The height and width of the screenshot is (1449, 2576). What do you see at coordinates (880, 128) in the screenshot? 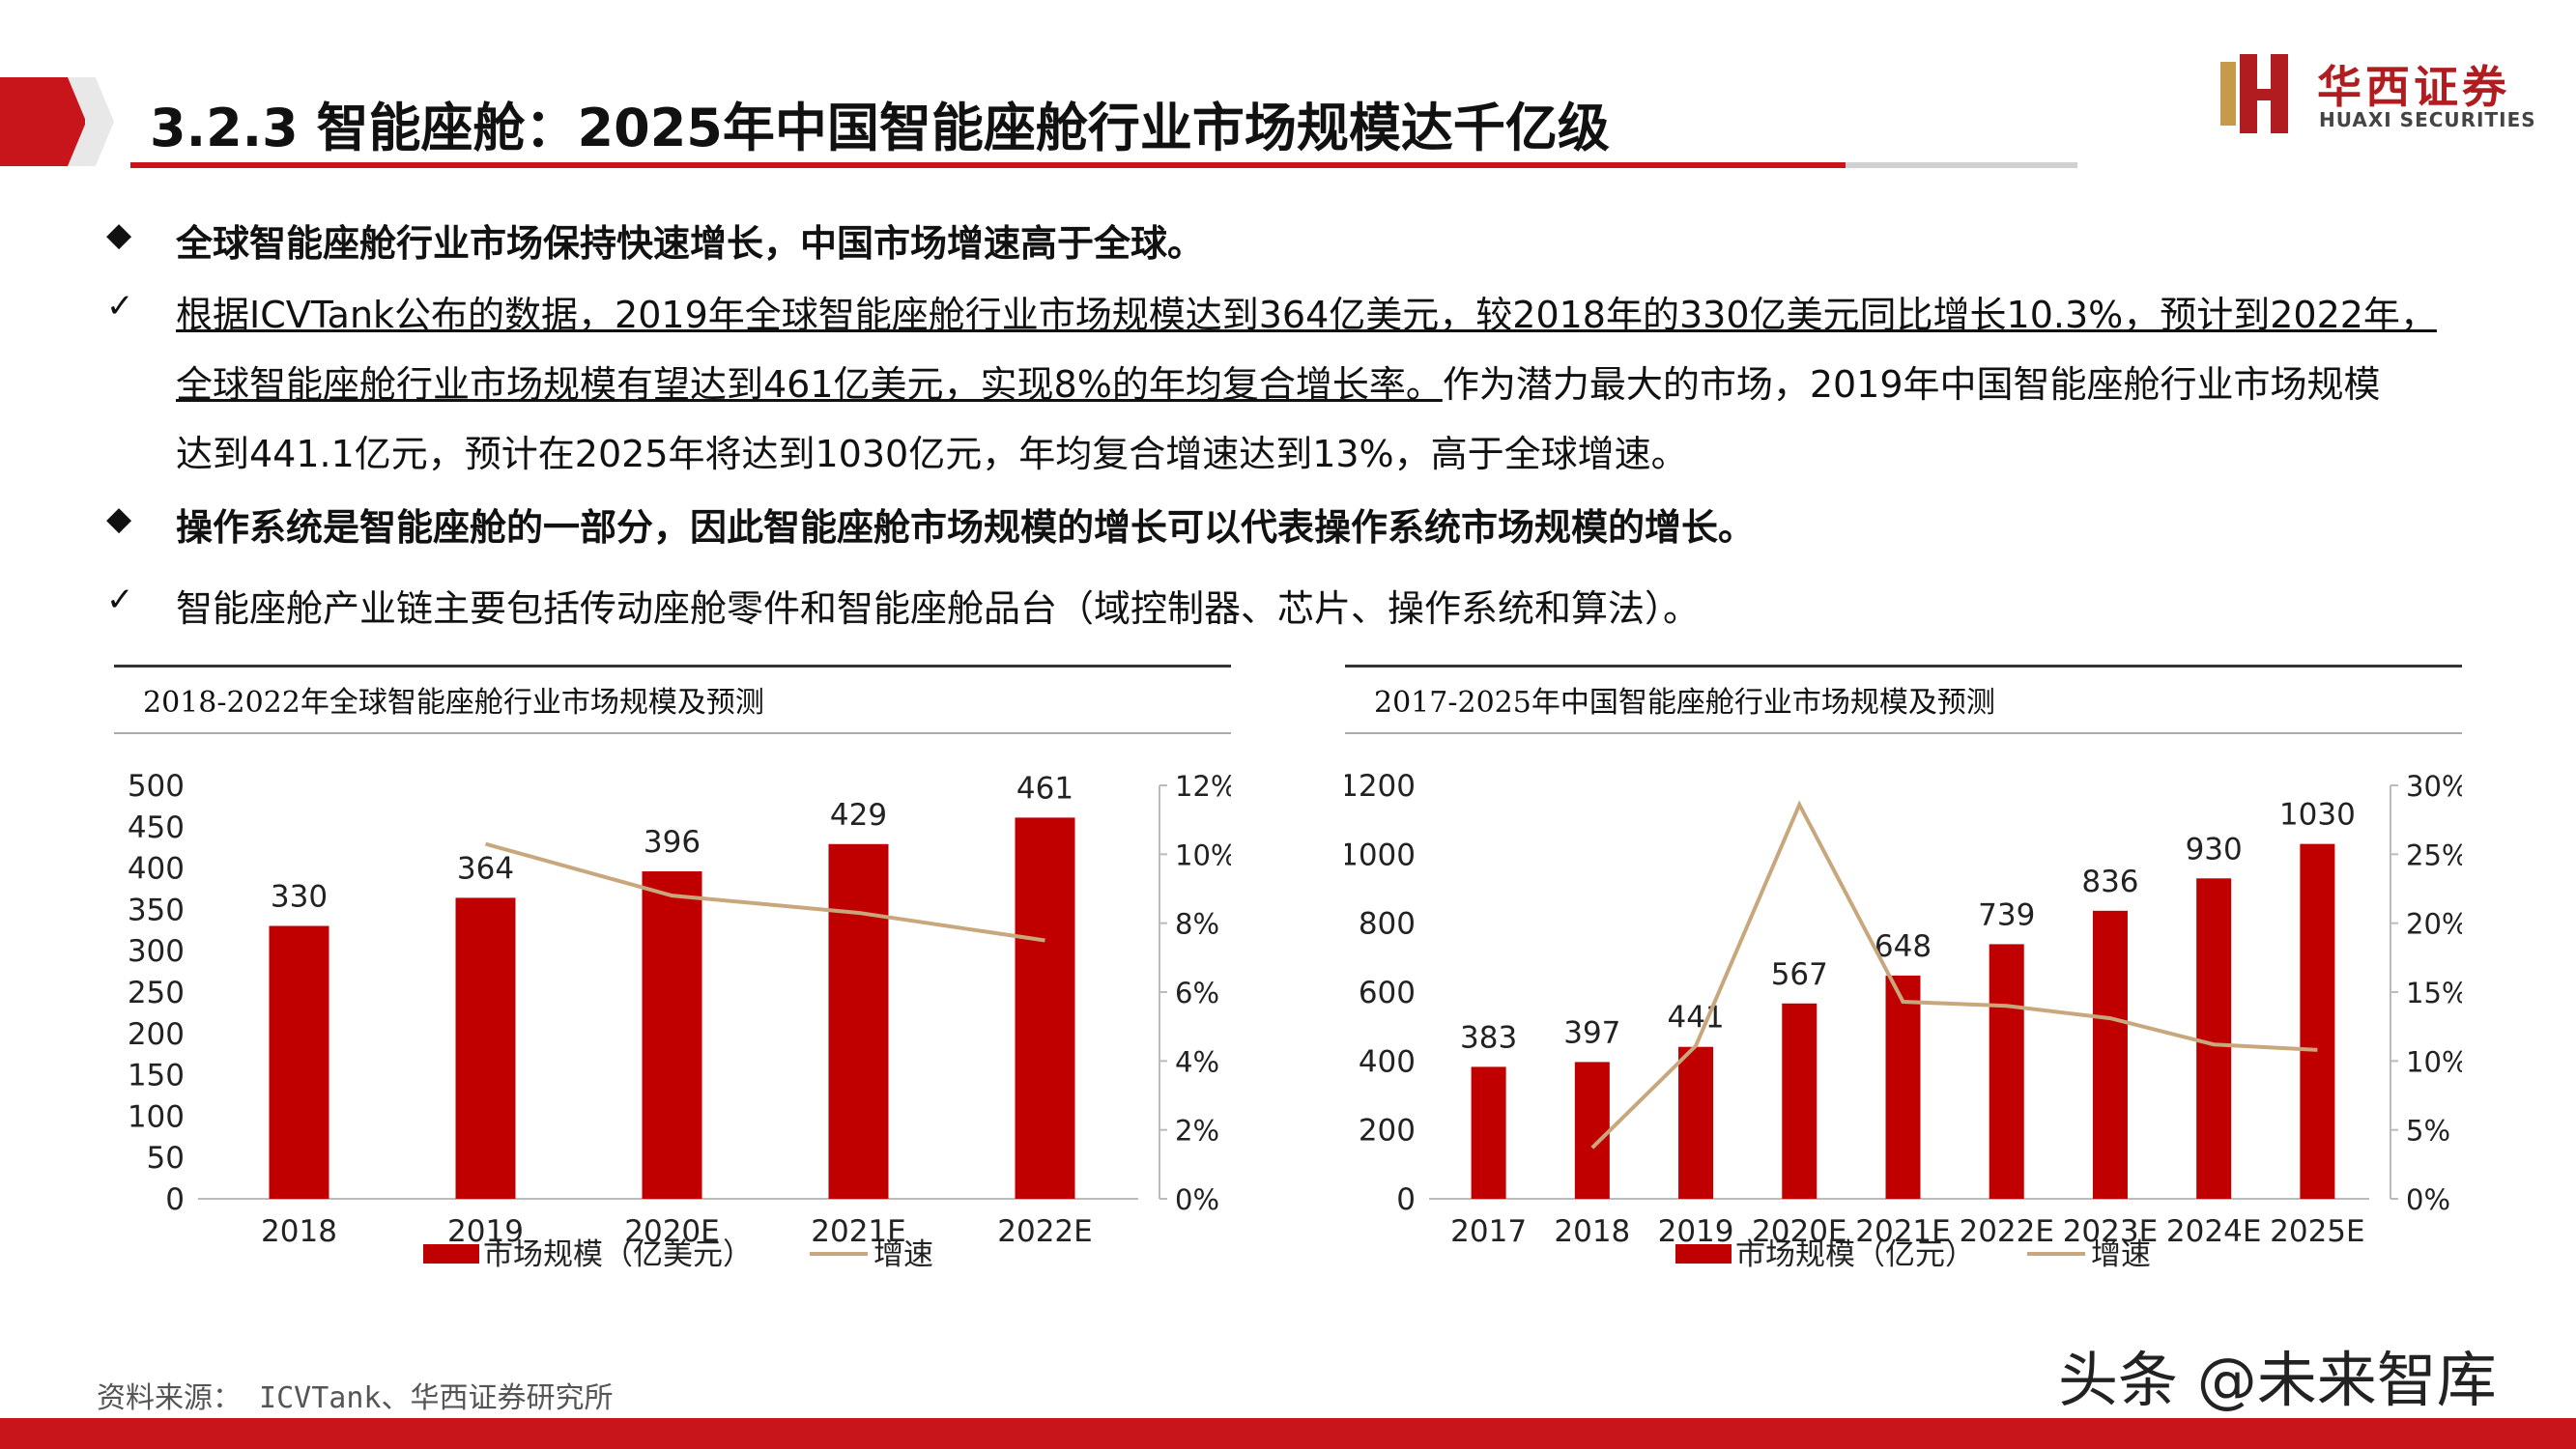
I see `page-title: 3.2.3 智能座舱：2025年中国智能座舱行业市场规模达千亿级` at bounding box center [880, 128].